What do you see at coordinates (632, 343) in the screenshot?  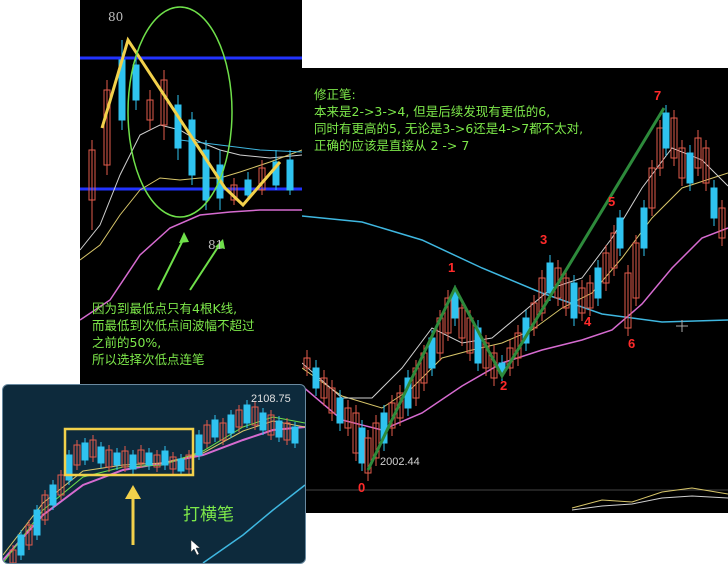 I see `wave-label-6: 6` at bounding box center [632, 343].